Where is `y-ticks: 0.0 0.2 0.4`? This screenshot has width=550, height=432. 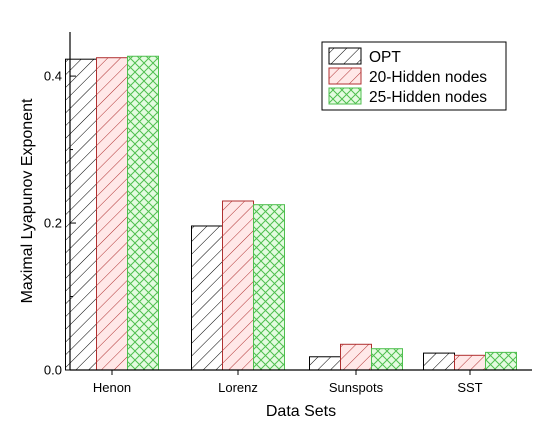
y-ticks: 0.0 0.2 0.4 is located at coordinates (60, 223).